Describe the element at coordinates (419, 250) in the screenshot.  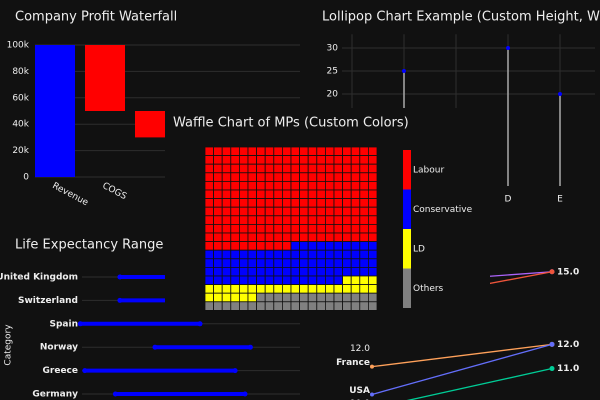
I see `legend-label: LD` at that location.